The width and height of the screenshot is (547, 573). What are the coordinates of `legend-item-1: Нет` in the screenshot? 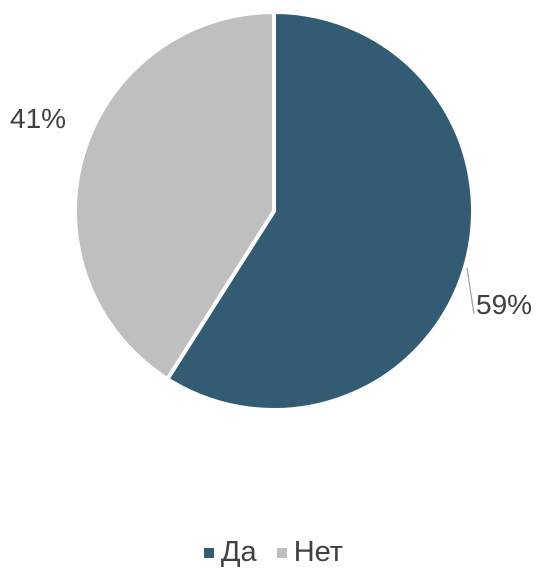 It's located at (310, 552).